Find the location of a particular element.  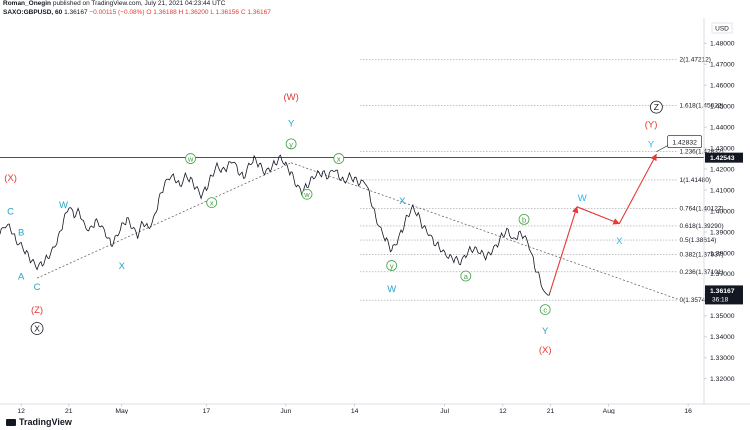

price-tick-label: 1.43000 is located at coordinates (722, 148).